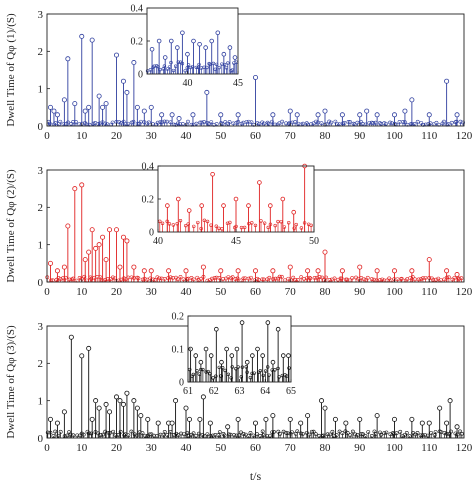 The height and width of the screenshot is (489, 474). What do you see at coordinates (152, 136) in the screenshot?
I see `main-1-x-tick-label: 30` at bounding box center [152, 136].